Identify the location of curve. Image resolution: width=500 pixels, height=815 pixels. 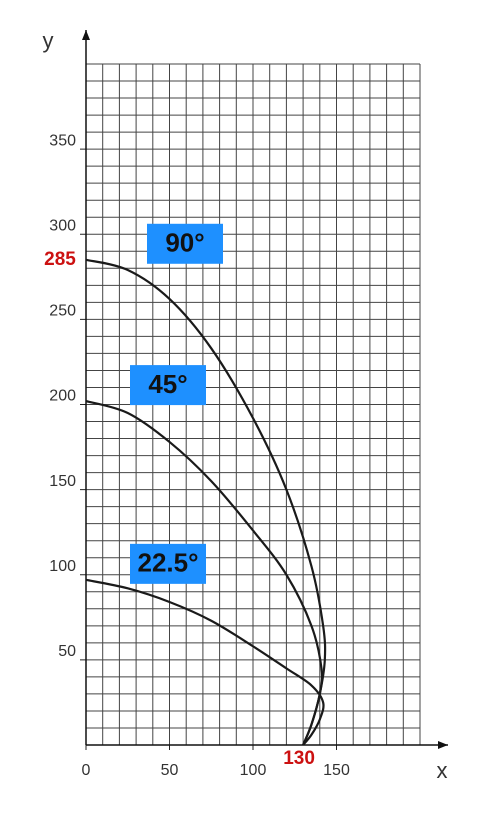
(205, 662).